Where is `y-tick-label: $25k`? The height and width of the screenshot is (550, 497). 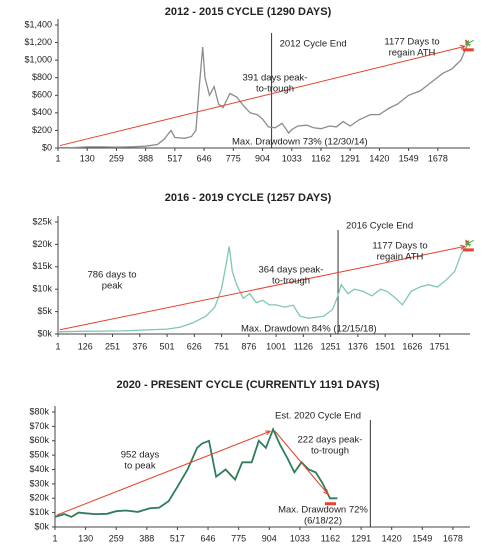
y-tick-label: $25k is located at coordinates (42, 221).